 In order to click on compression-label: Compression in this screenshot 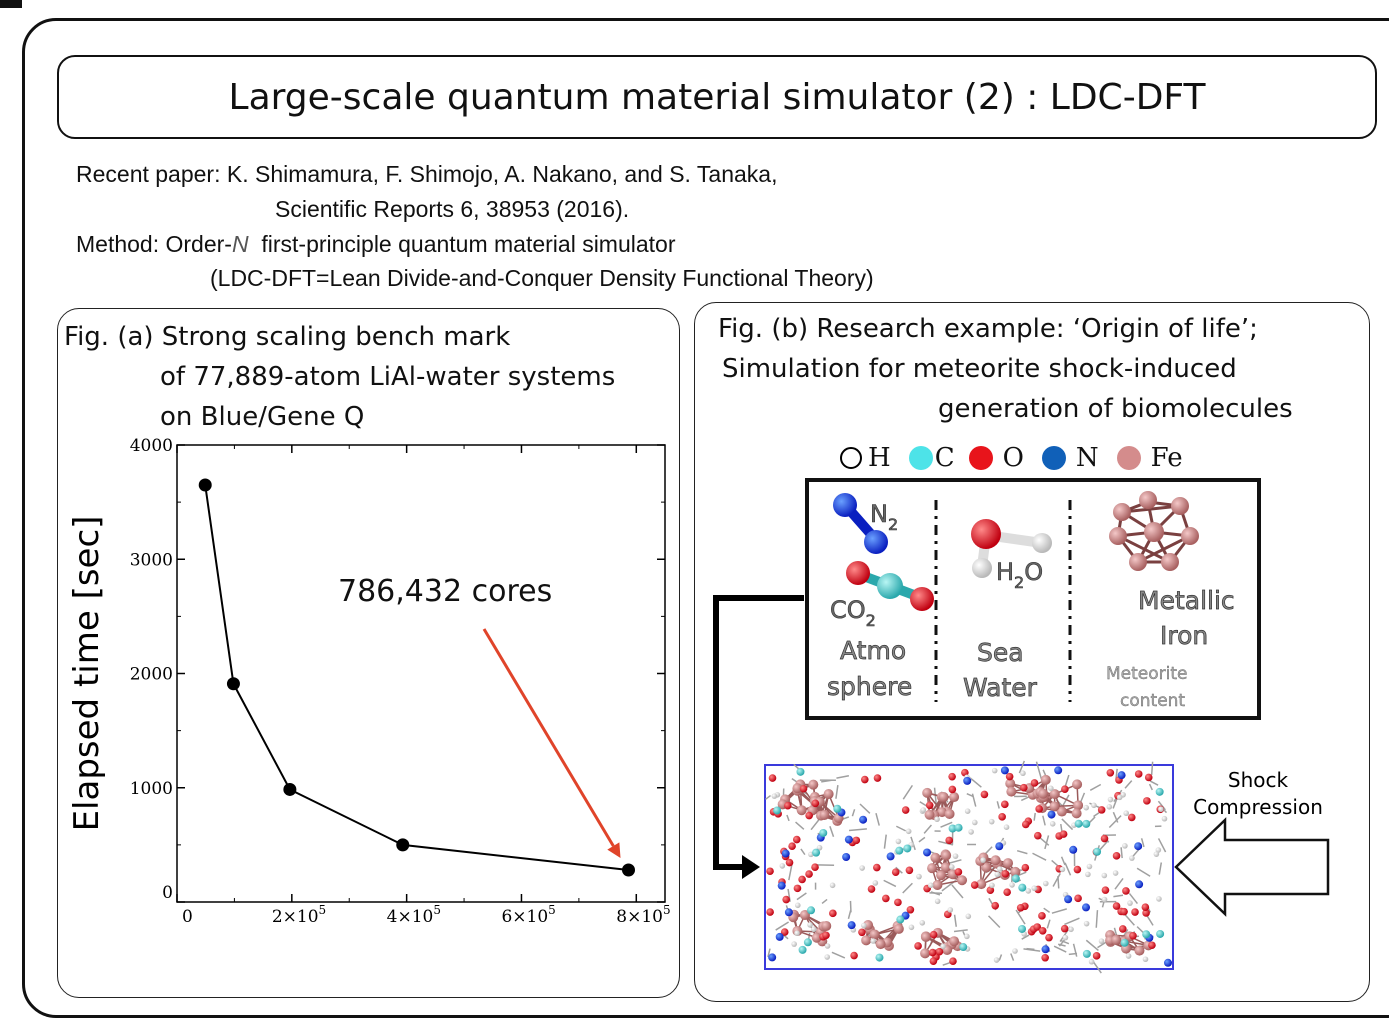, I will do `click(1258, 807)`.